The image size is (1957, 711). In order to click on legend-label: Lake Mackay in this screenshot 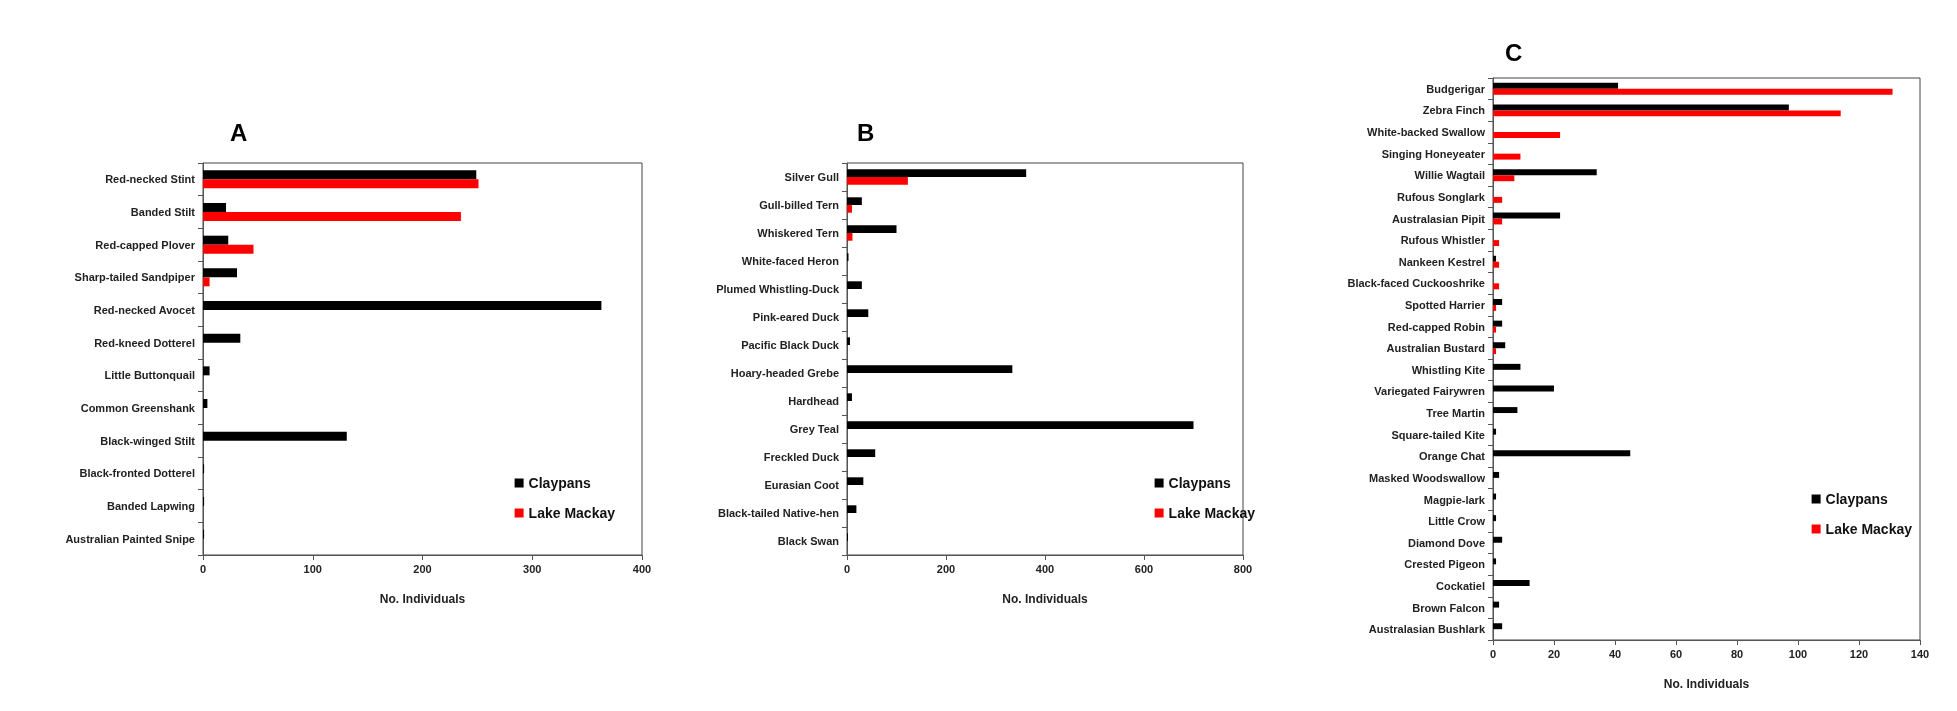, I will do `click(1869, 529)`.